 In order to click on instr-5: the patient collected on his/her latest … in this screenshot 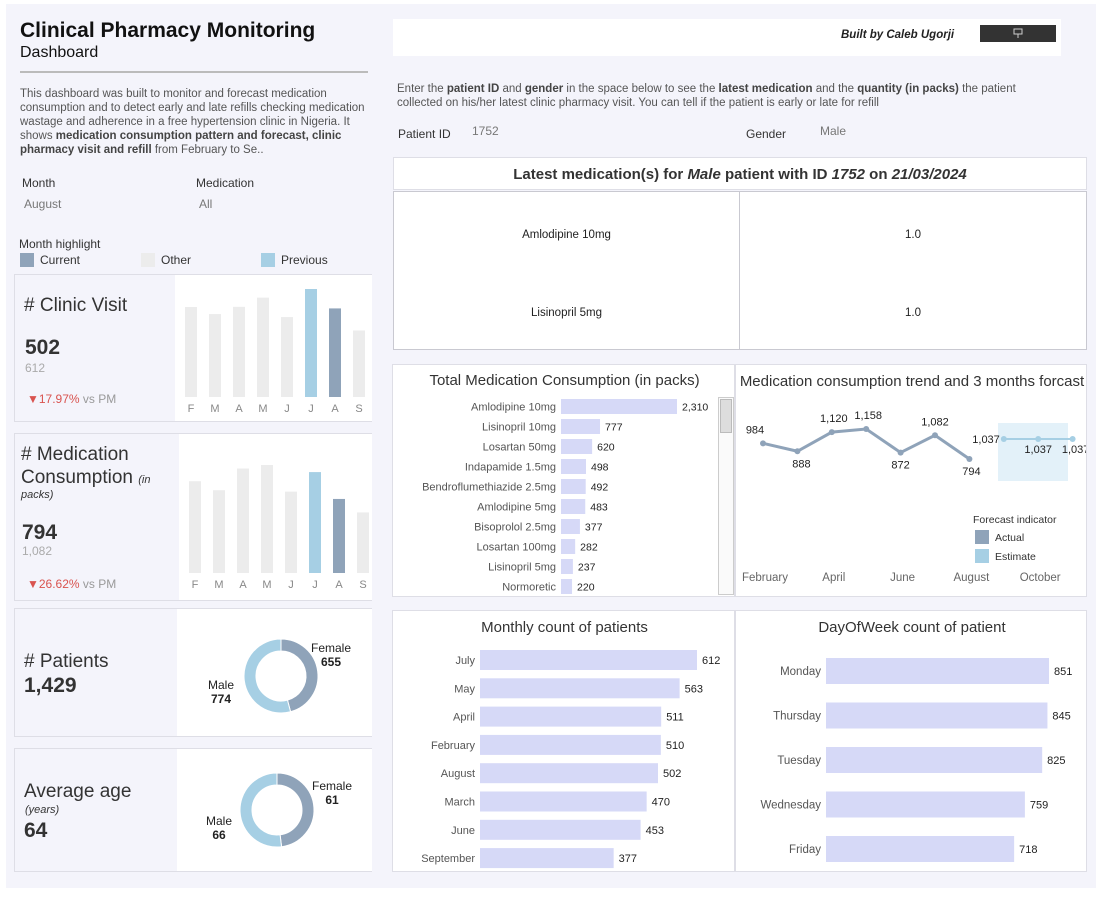, I will do `click(706, 96)`.